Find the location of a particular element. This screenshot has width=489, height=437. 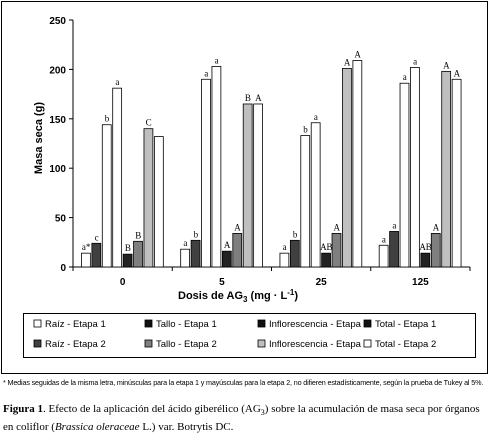

legend-label: Inflorescencia - Etapa 1 is located at coordinates (319, 324).